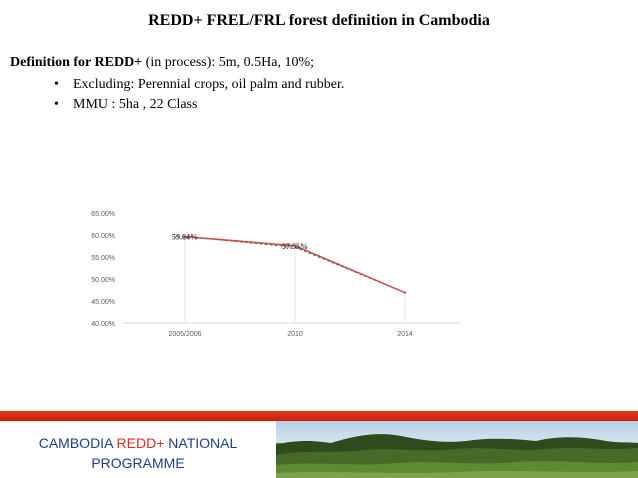  I want to click on x-tick-label: 2010, so click(295, 334).